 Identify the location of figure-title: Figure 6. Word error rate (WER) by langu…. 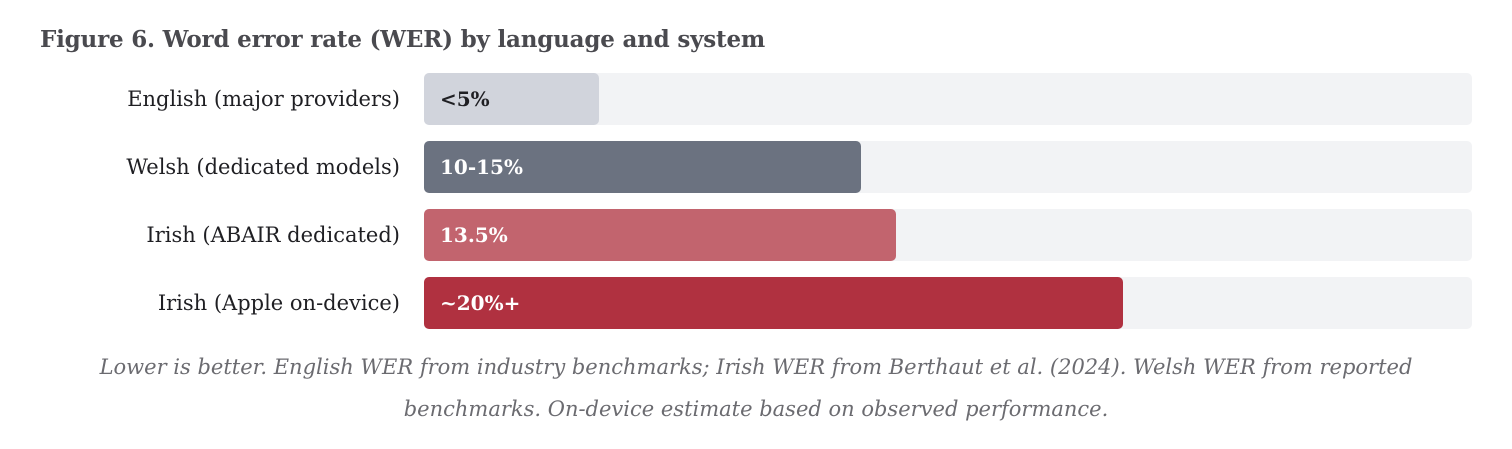
(403, 39).